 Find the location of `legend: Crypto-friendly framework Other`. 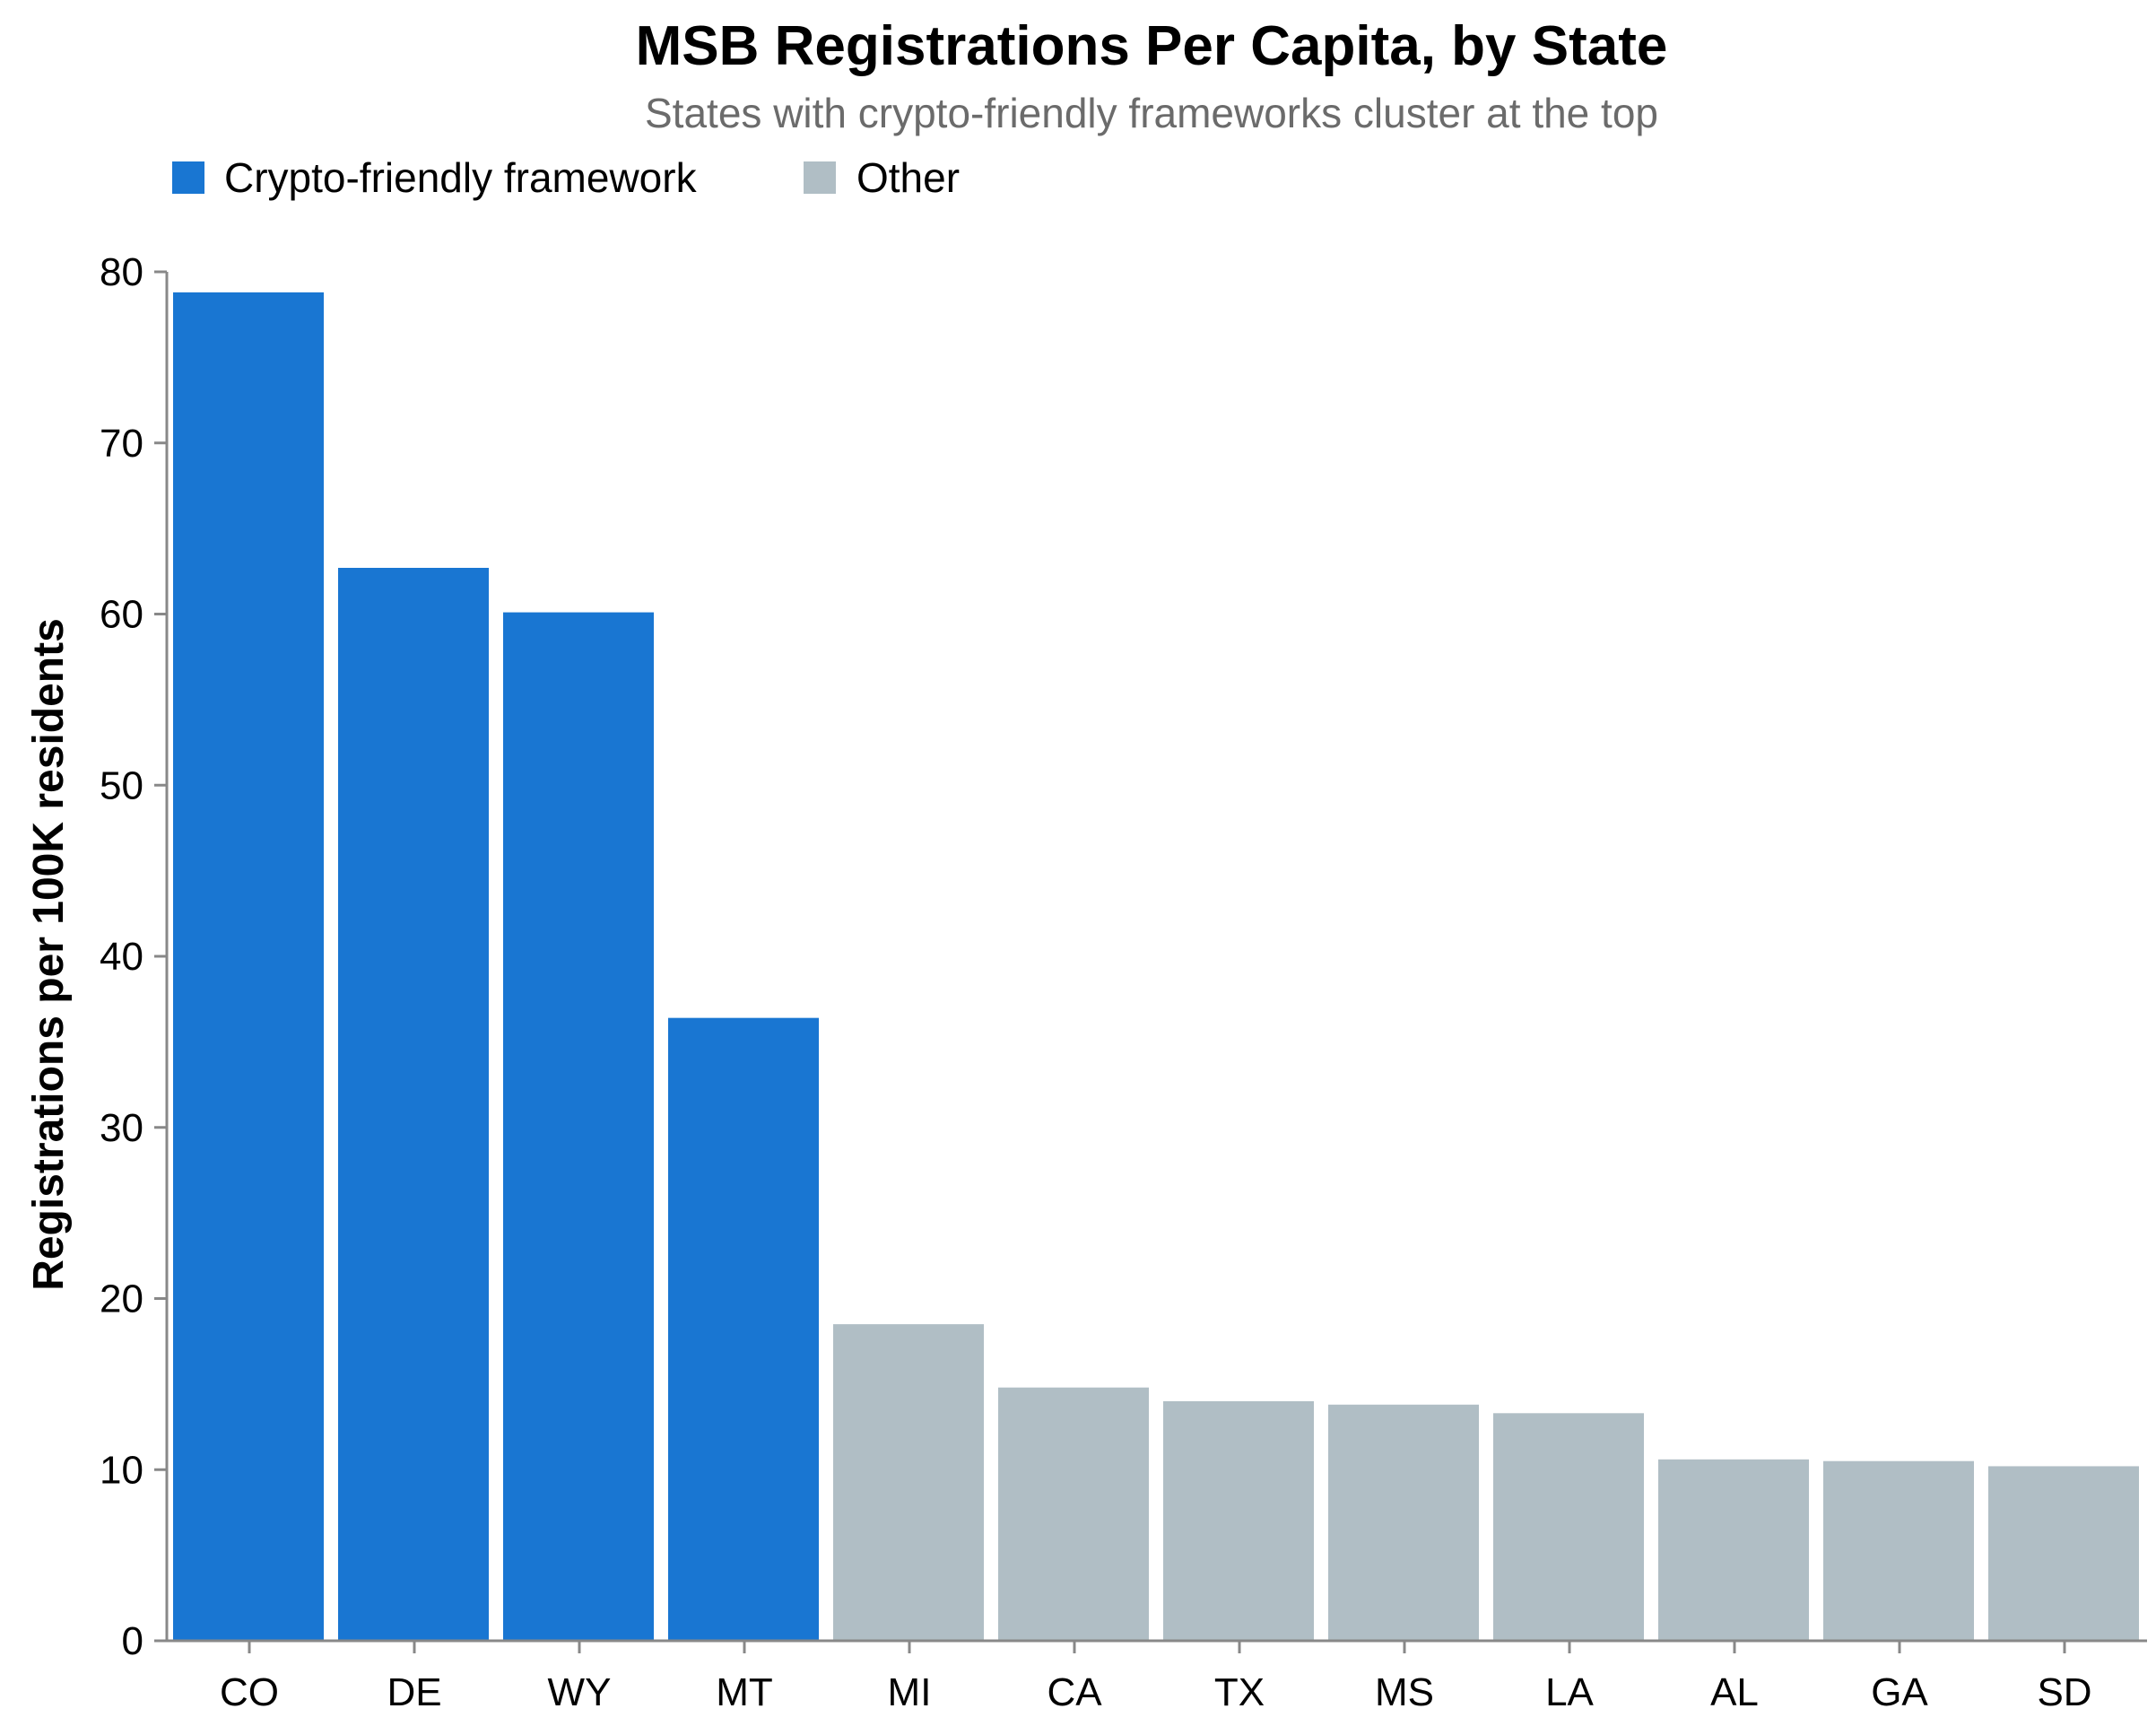

legend: Crypto-friendly framework Other is located at coordinates (566, 177).